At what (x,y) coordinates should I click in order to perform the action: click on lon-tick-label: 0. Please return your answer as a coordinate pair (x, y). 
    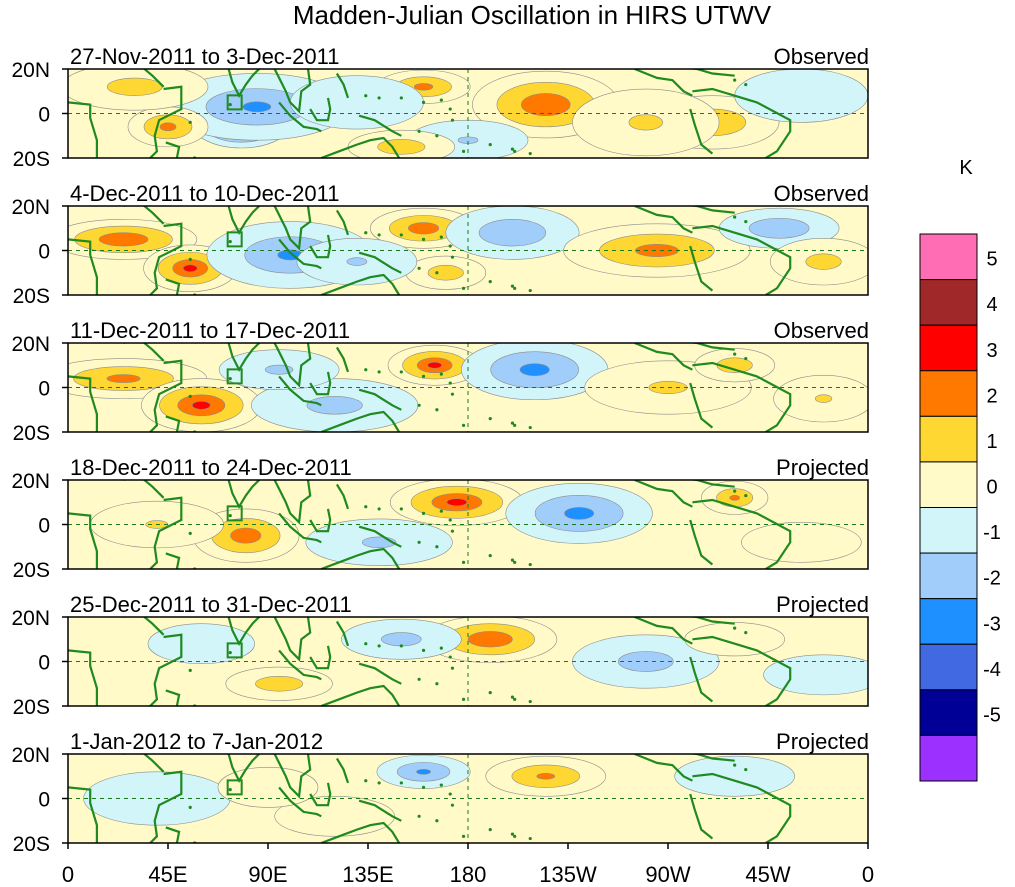
    Looking at the image, I should click on (68, 874).